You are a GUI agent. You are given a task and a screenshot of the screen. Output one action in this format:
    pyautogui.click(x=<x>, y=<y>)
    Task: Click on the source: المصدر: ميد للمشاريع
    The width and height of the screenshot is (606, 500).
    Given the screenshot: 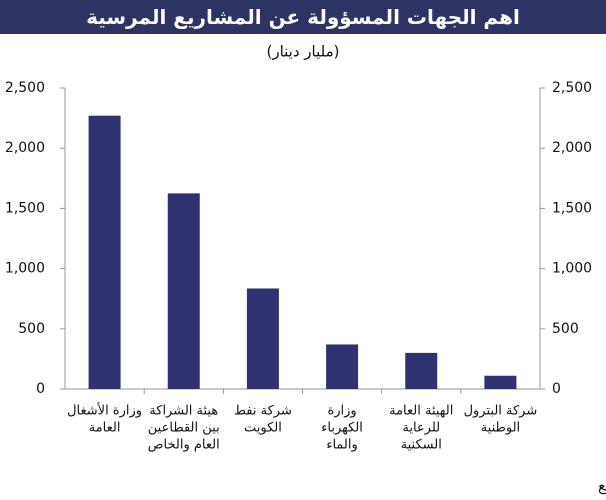 What is the action you would take?
    pyautogui.click(x=602, y=486)
    